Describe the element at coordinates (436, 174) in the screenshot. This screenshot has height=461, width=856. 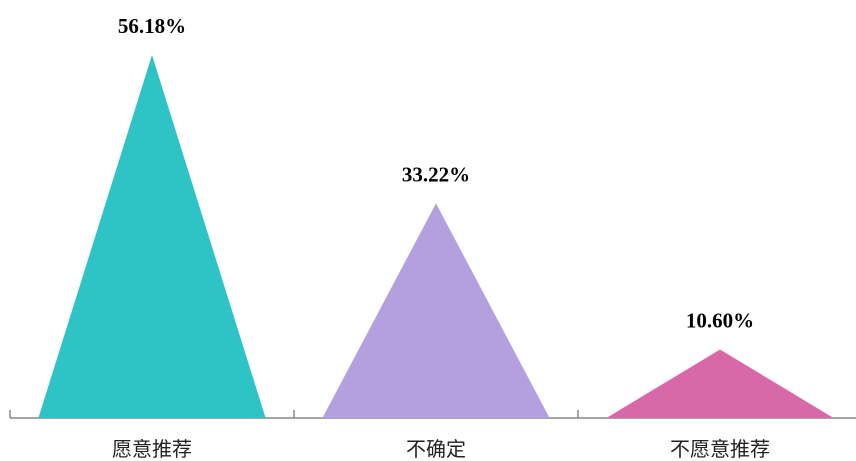
I see `value-label: 33.22%` at that location.